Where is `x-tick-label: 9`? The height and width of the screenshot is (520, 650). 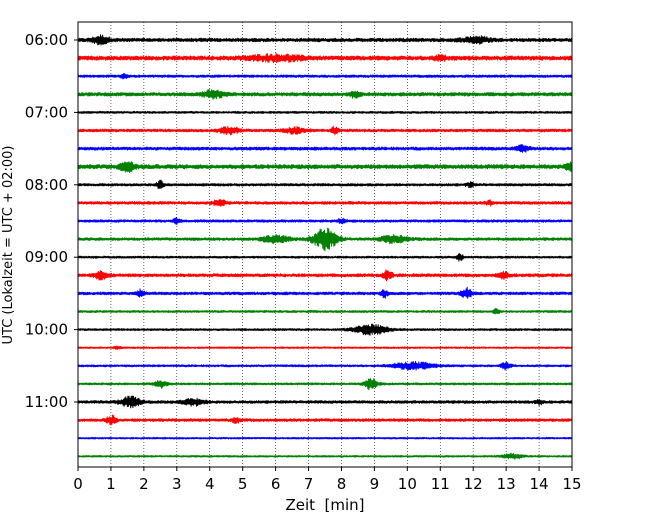
x-tick-label: 9 is located at coordinates (375, 484).